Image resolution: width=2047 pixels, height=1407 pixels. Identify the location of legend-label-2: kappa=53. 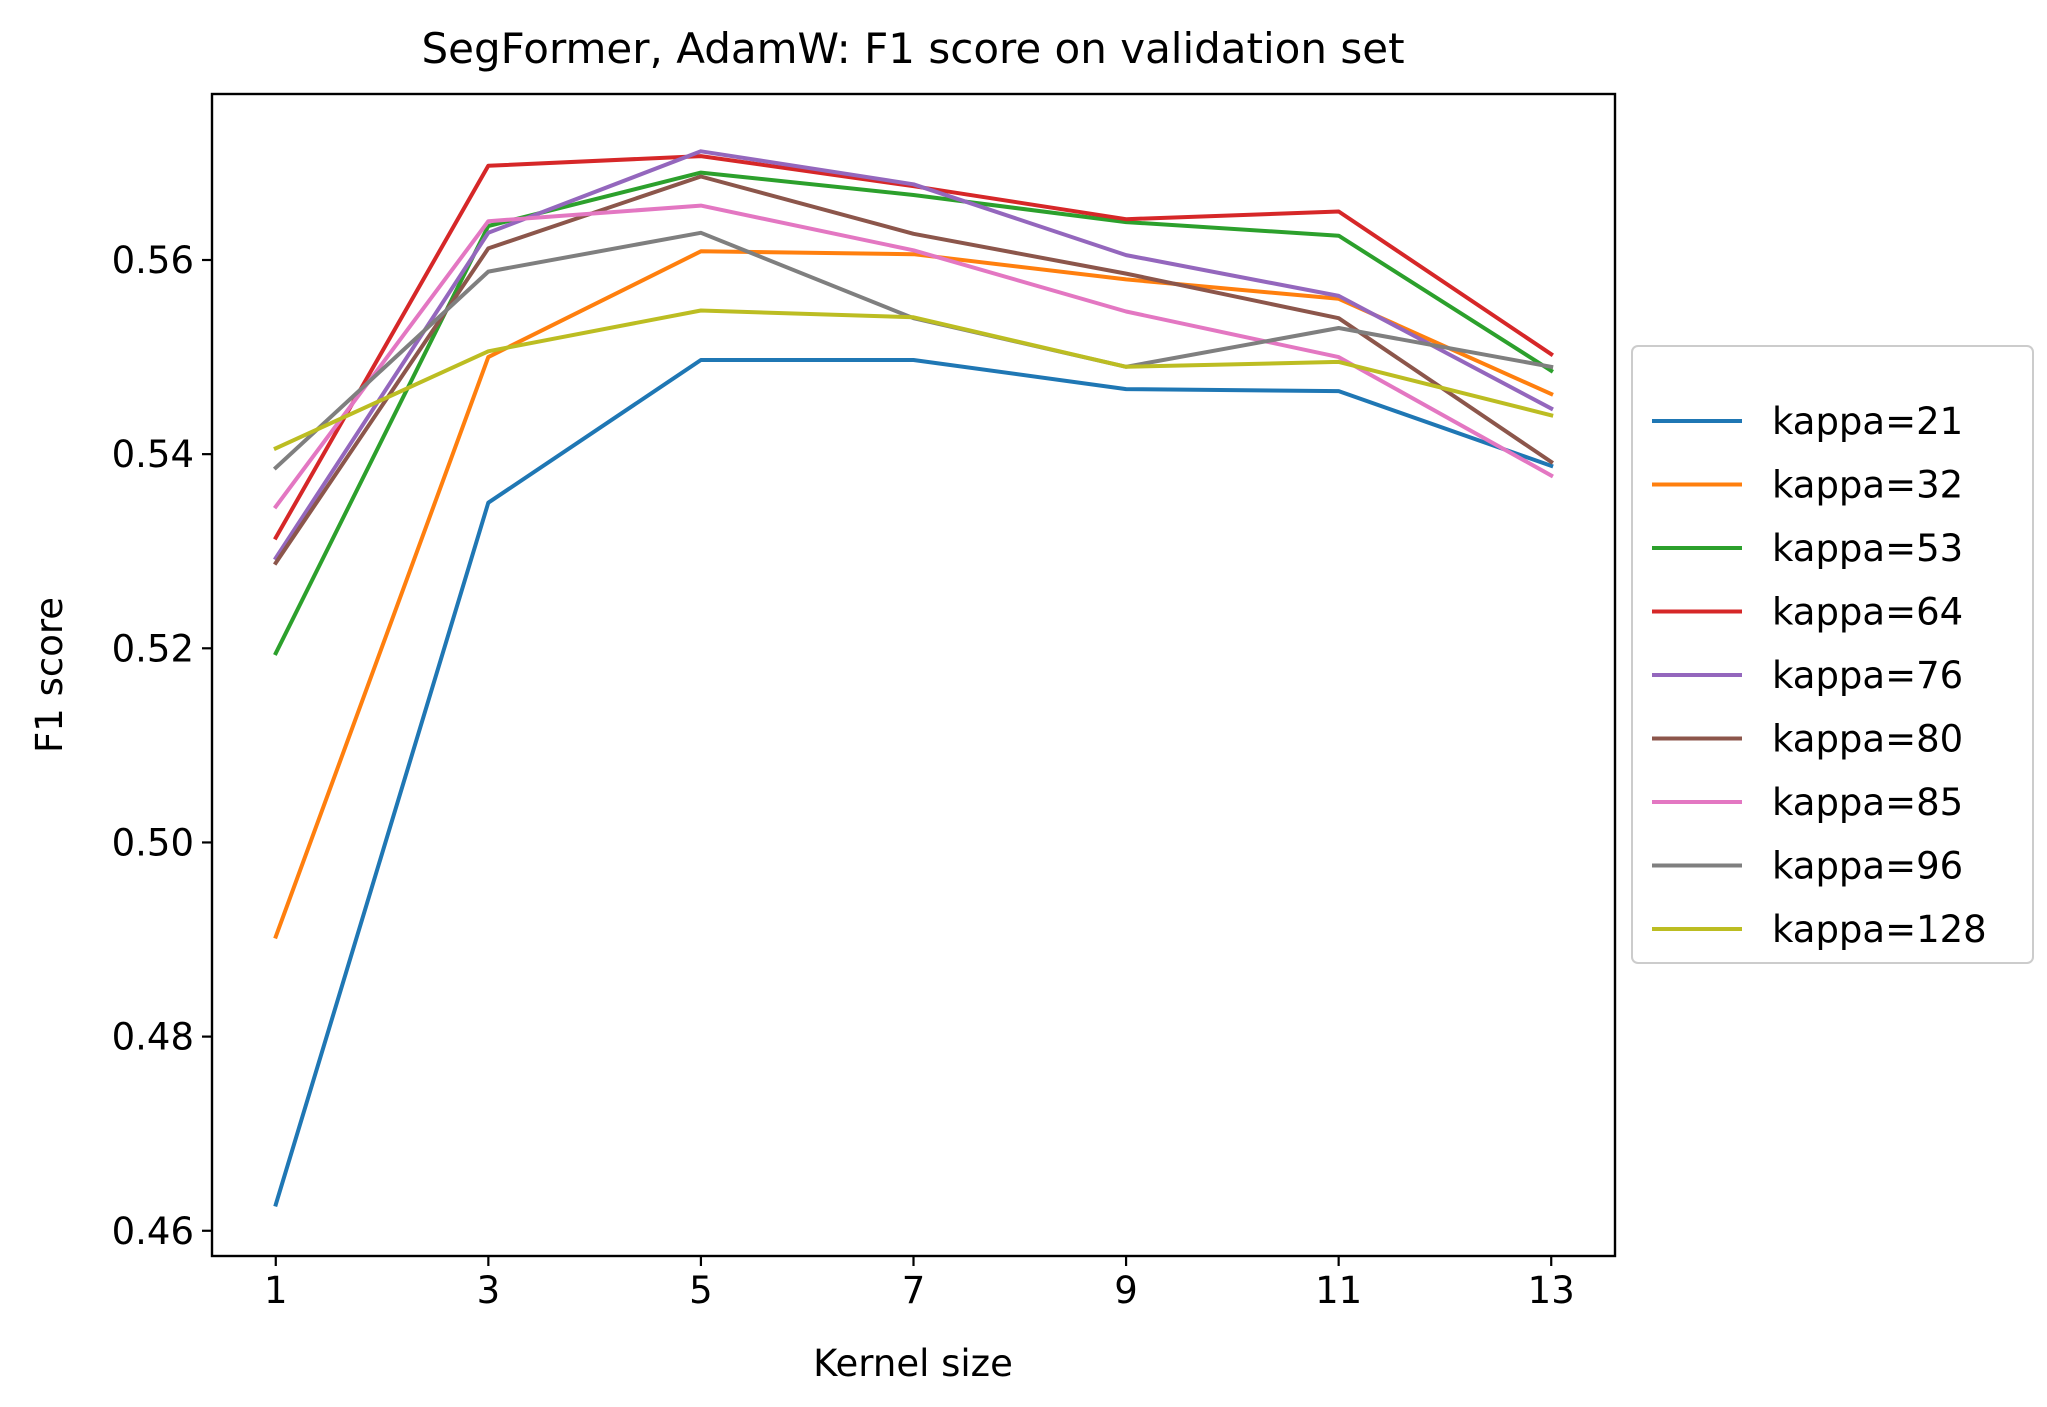
(1867, 548).